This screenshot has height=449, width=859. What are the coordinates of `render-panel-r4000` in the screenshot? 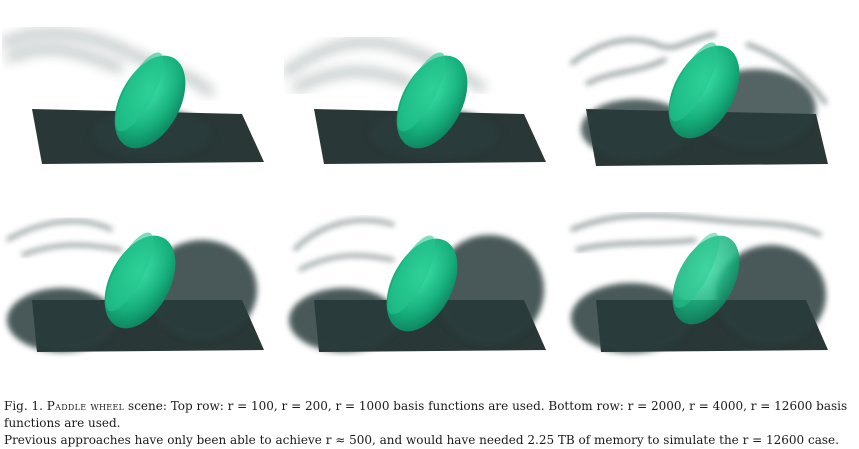 It's located at (419, 280).